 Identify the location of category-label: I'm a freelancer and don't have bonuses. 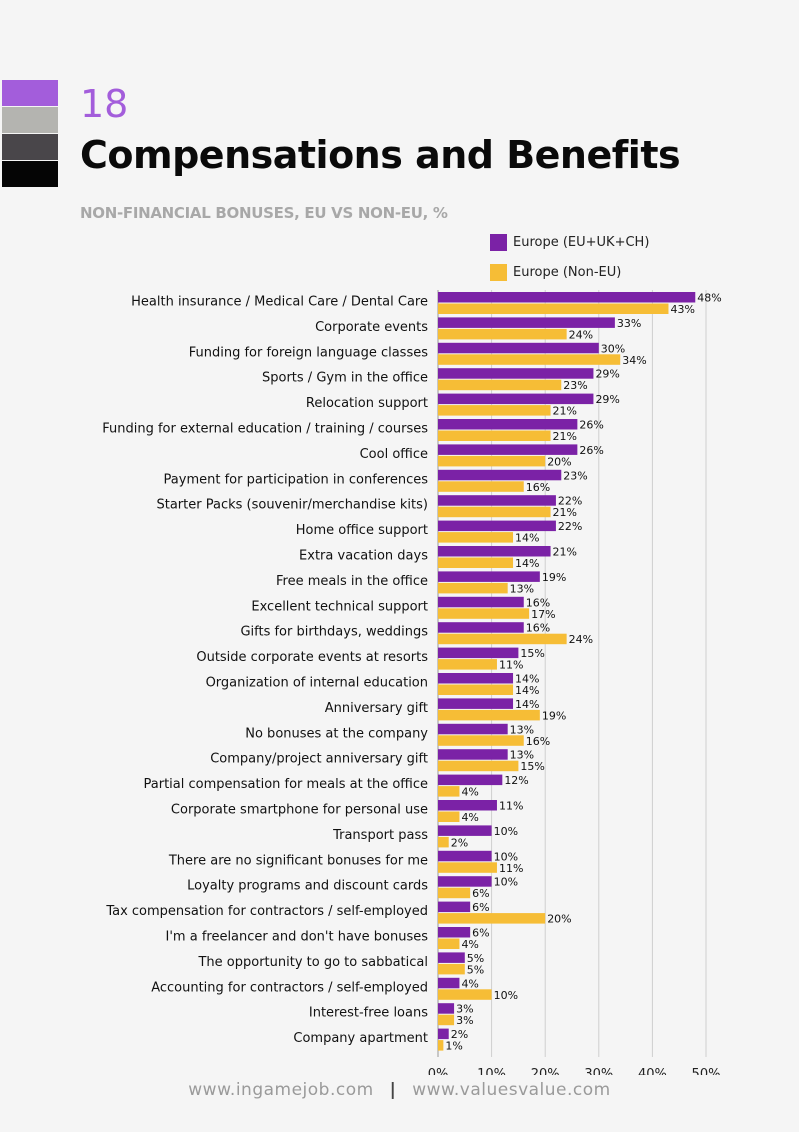
(297, 937).